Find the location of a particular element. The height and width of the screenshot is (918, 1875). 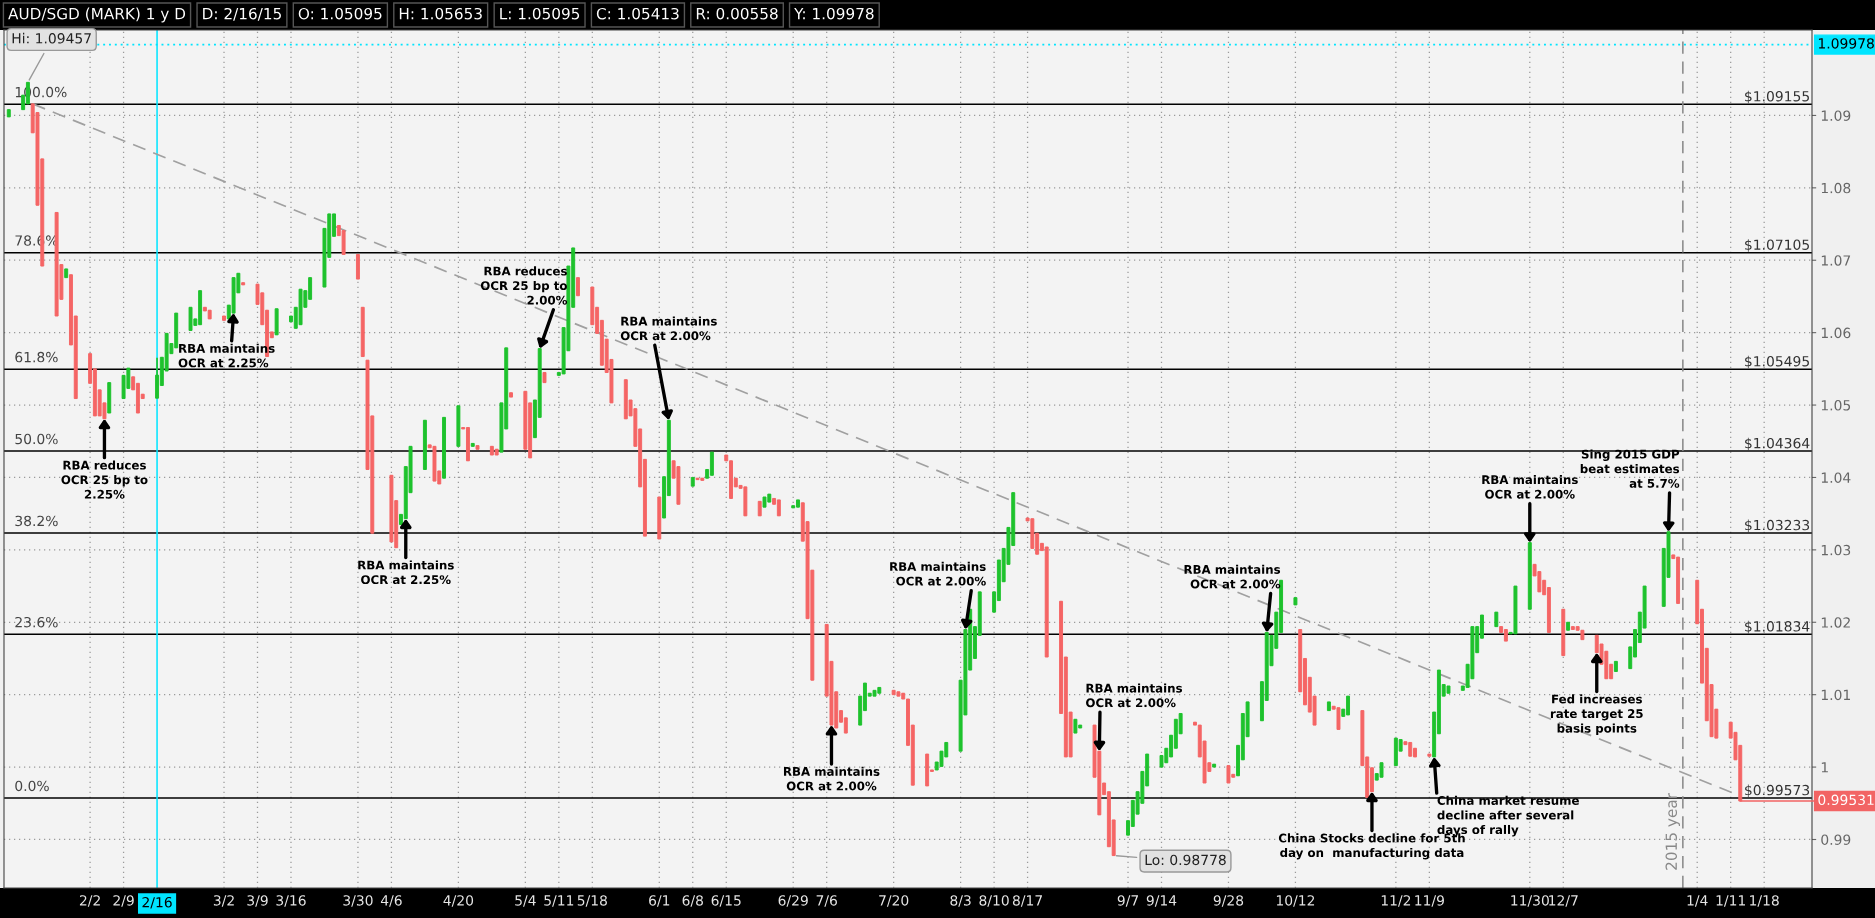

x-tick-label: 1/11 is located at coordinates (1730, 901).